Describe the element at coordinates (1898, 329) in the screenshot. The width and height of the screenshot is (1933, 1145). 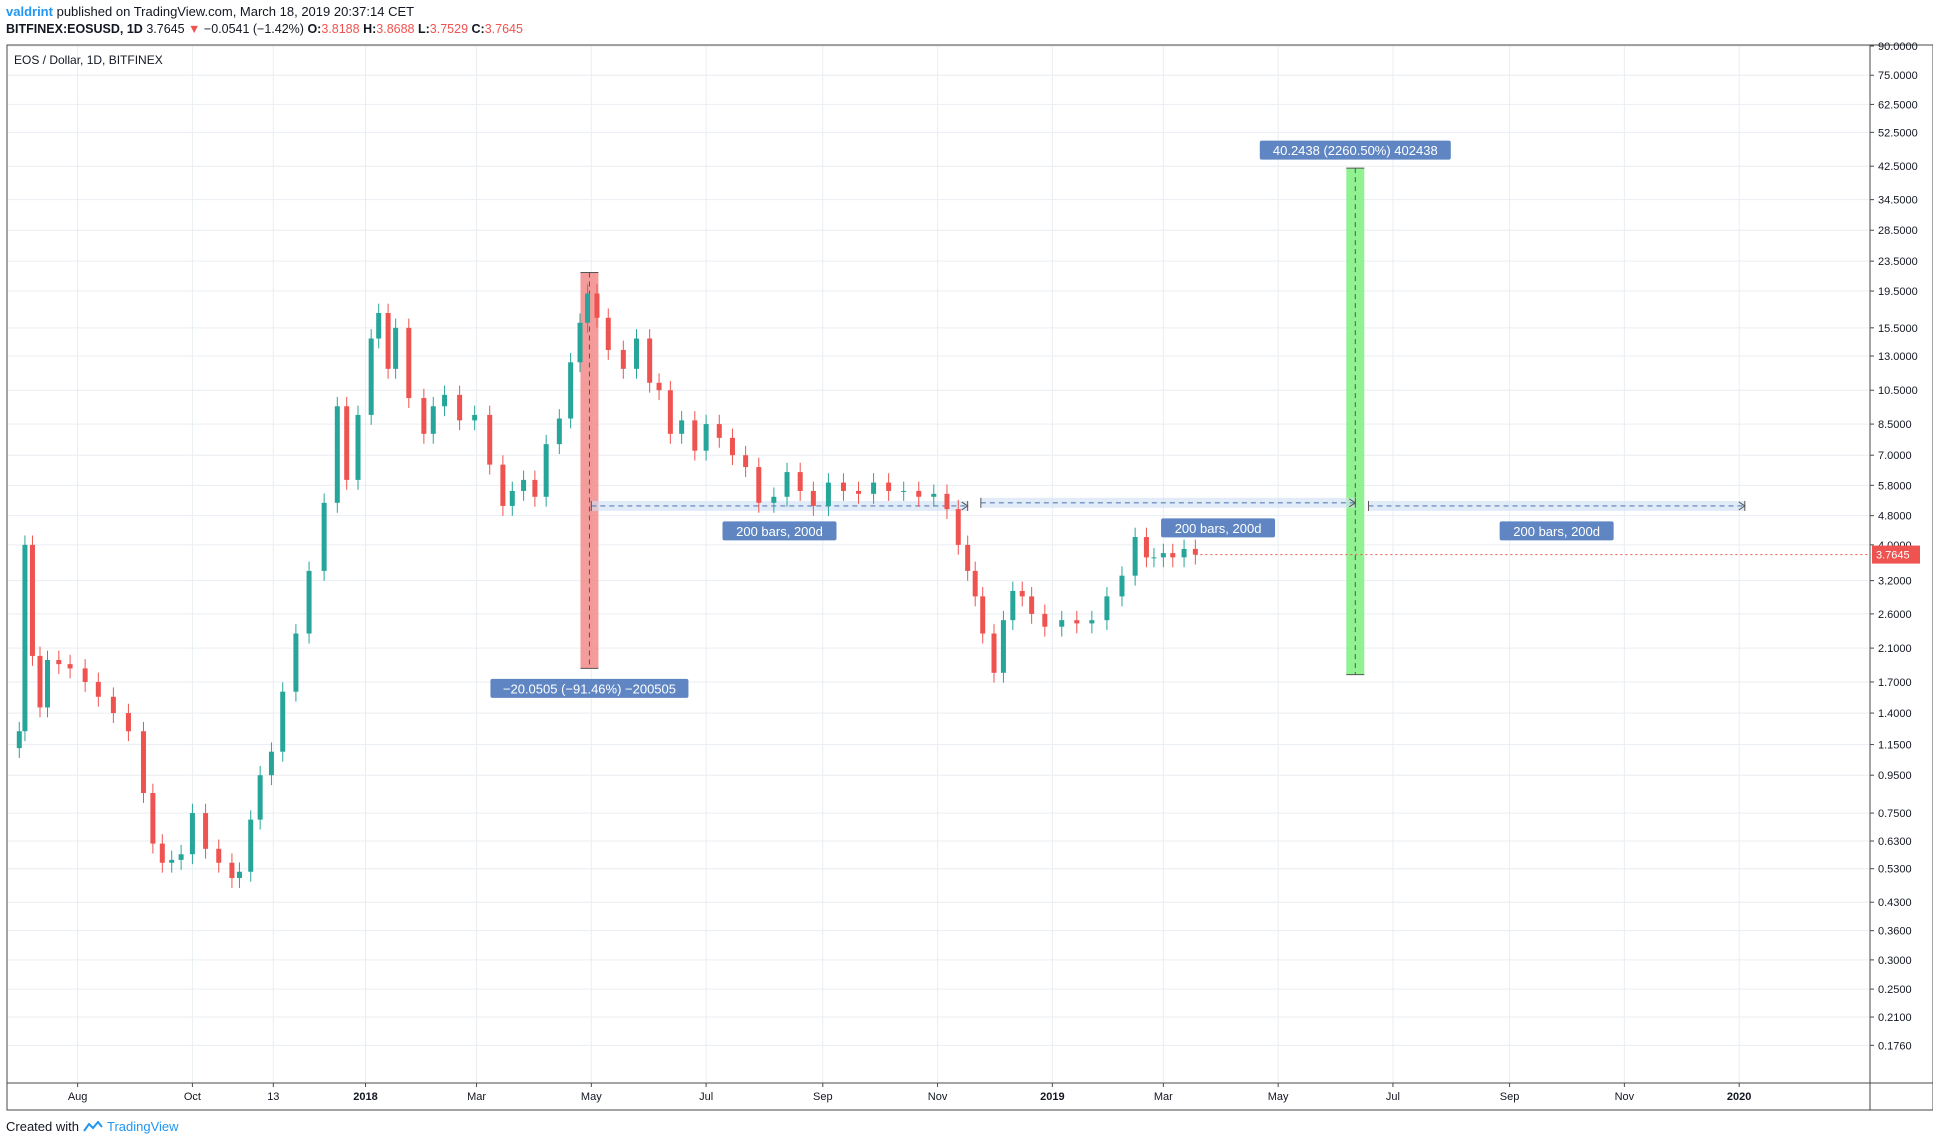
I see `y-tick-label: 15.5000` at that location.